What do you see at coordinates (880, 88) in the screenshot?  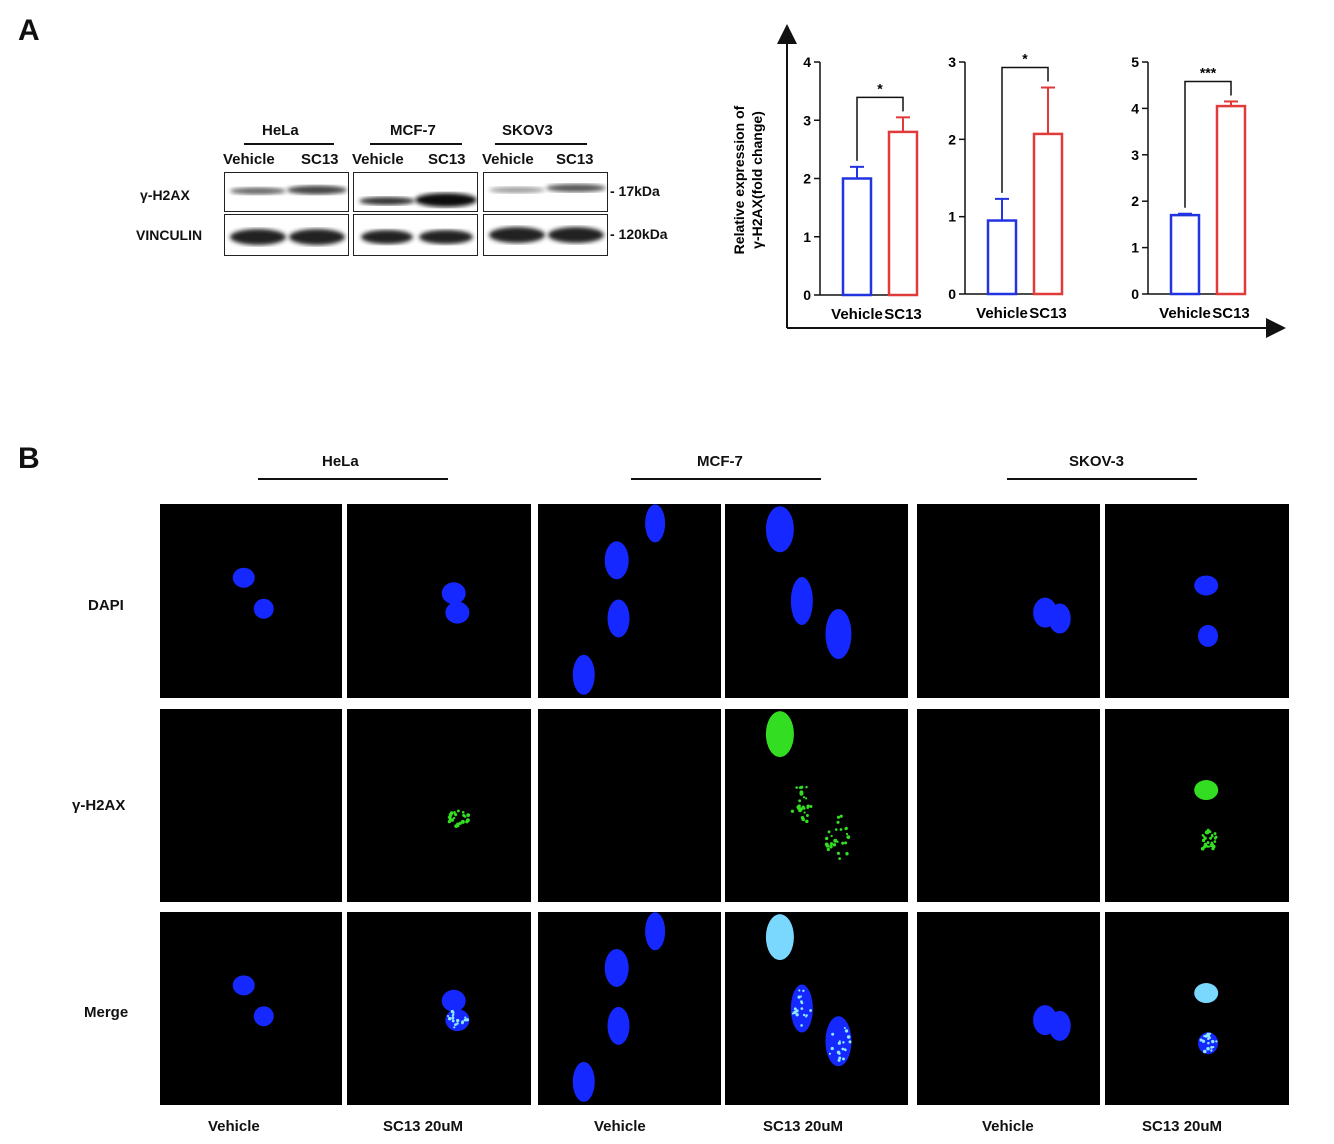 I see `significance-label: *` at bounding box center [880, 88].